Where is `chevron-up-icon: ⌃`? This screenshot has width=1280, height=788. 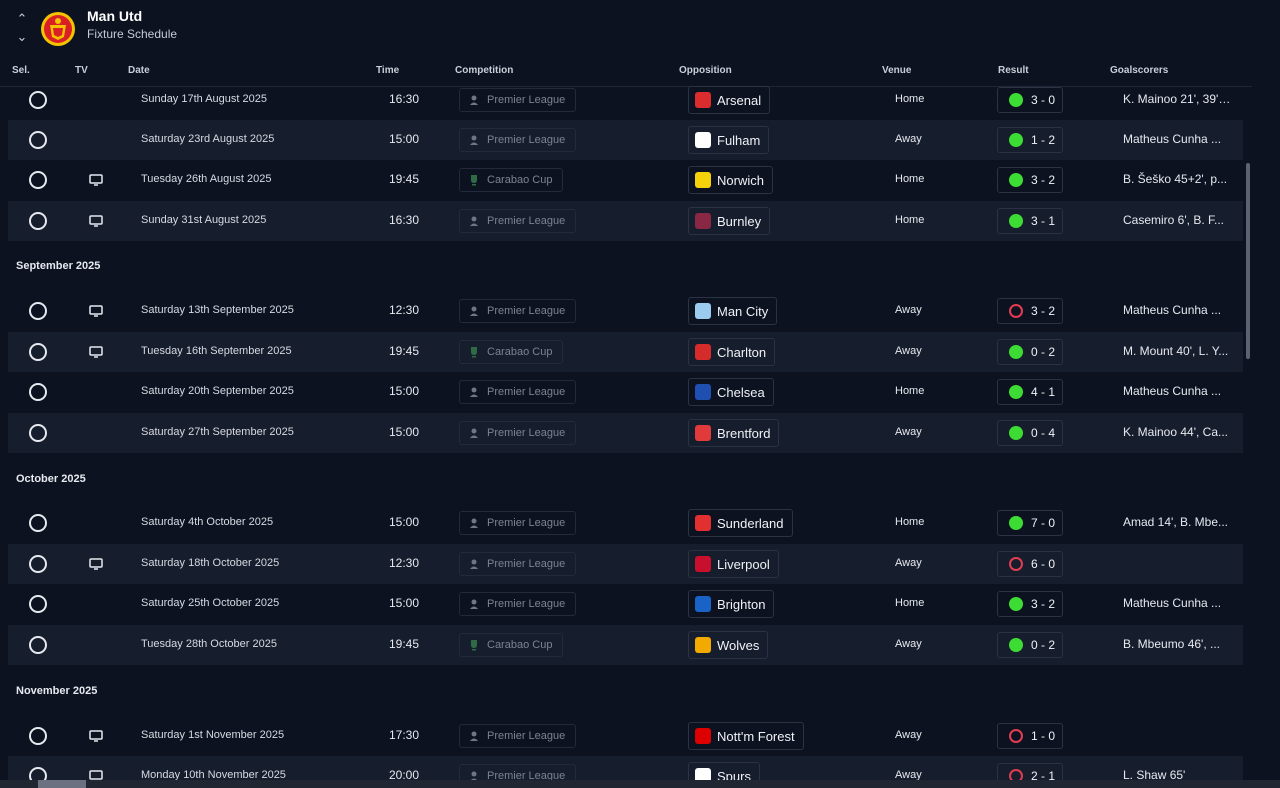
chevron-up-icon: ⌃ is located at coordinates (22, 18).